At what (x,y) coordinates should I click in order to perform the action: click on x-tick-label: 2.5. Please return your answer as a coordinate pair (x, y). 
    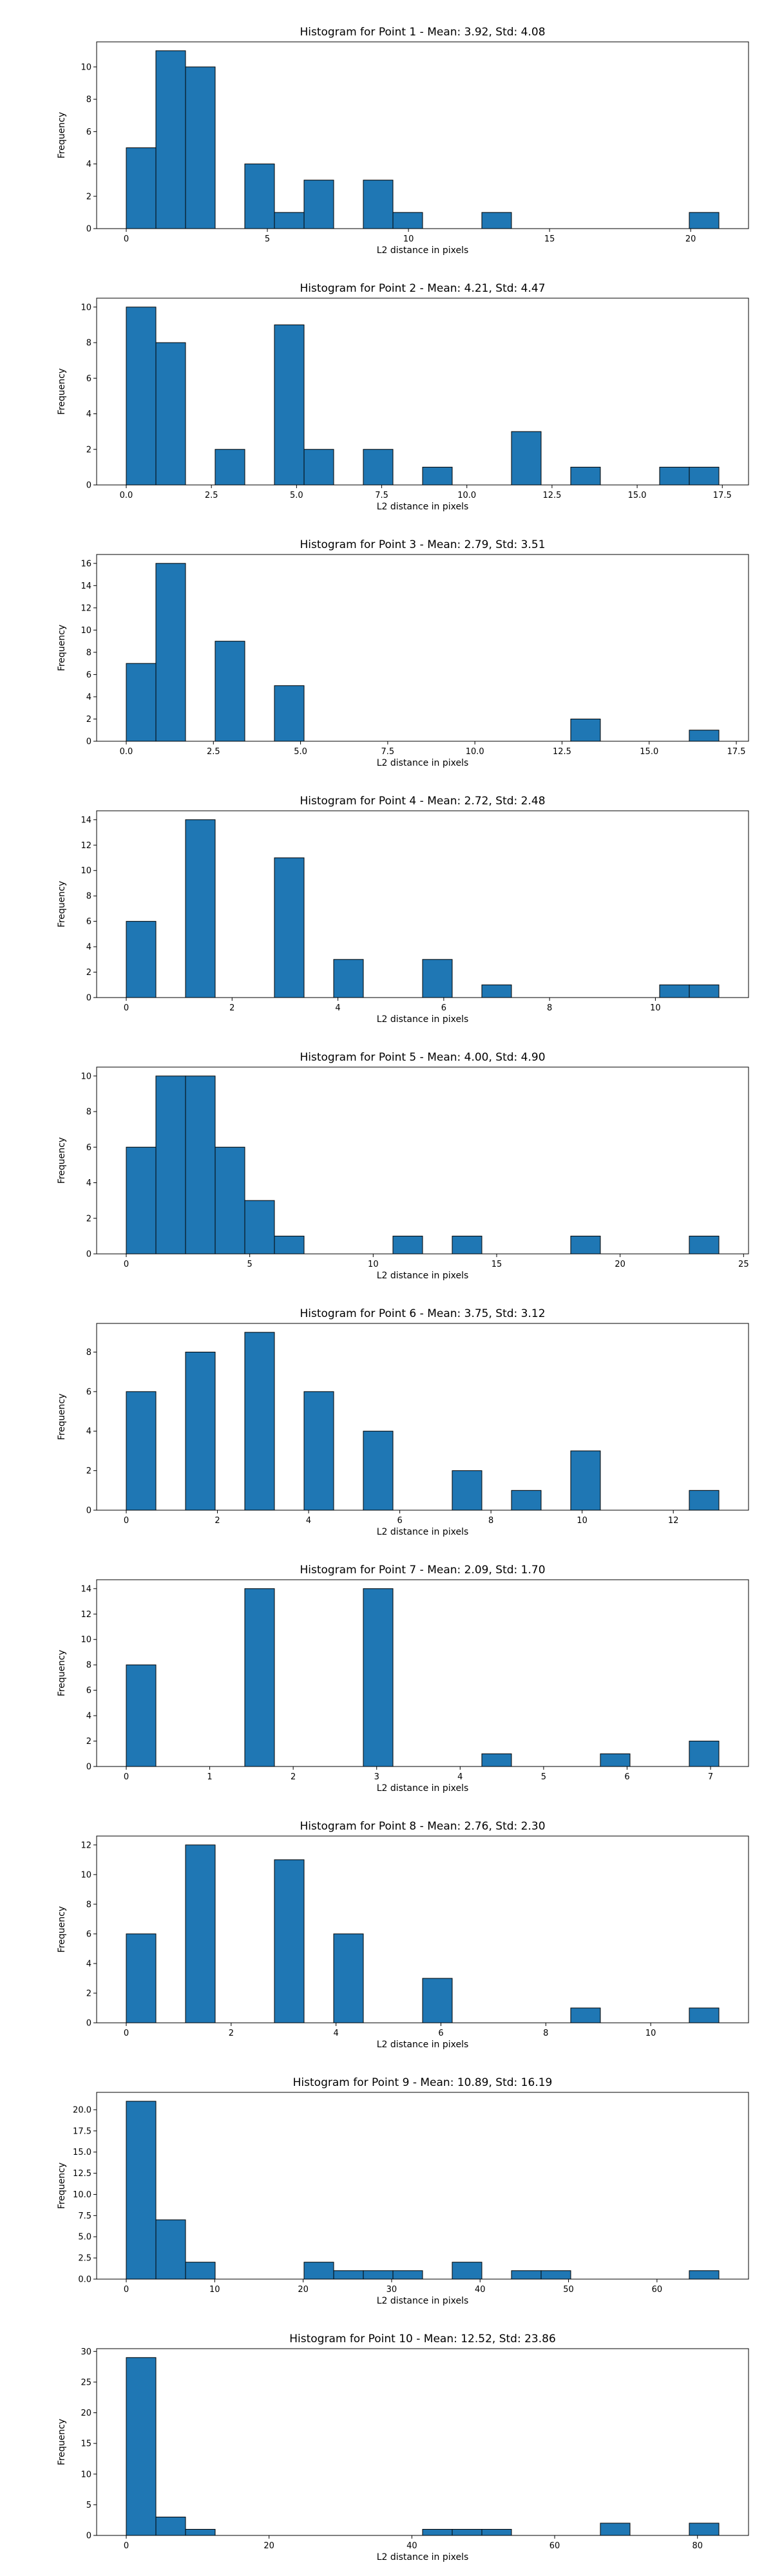
    Looking at the image, I should click on (213, 752).